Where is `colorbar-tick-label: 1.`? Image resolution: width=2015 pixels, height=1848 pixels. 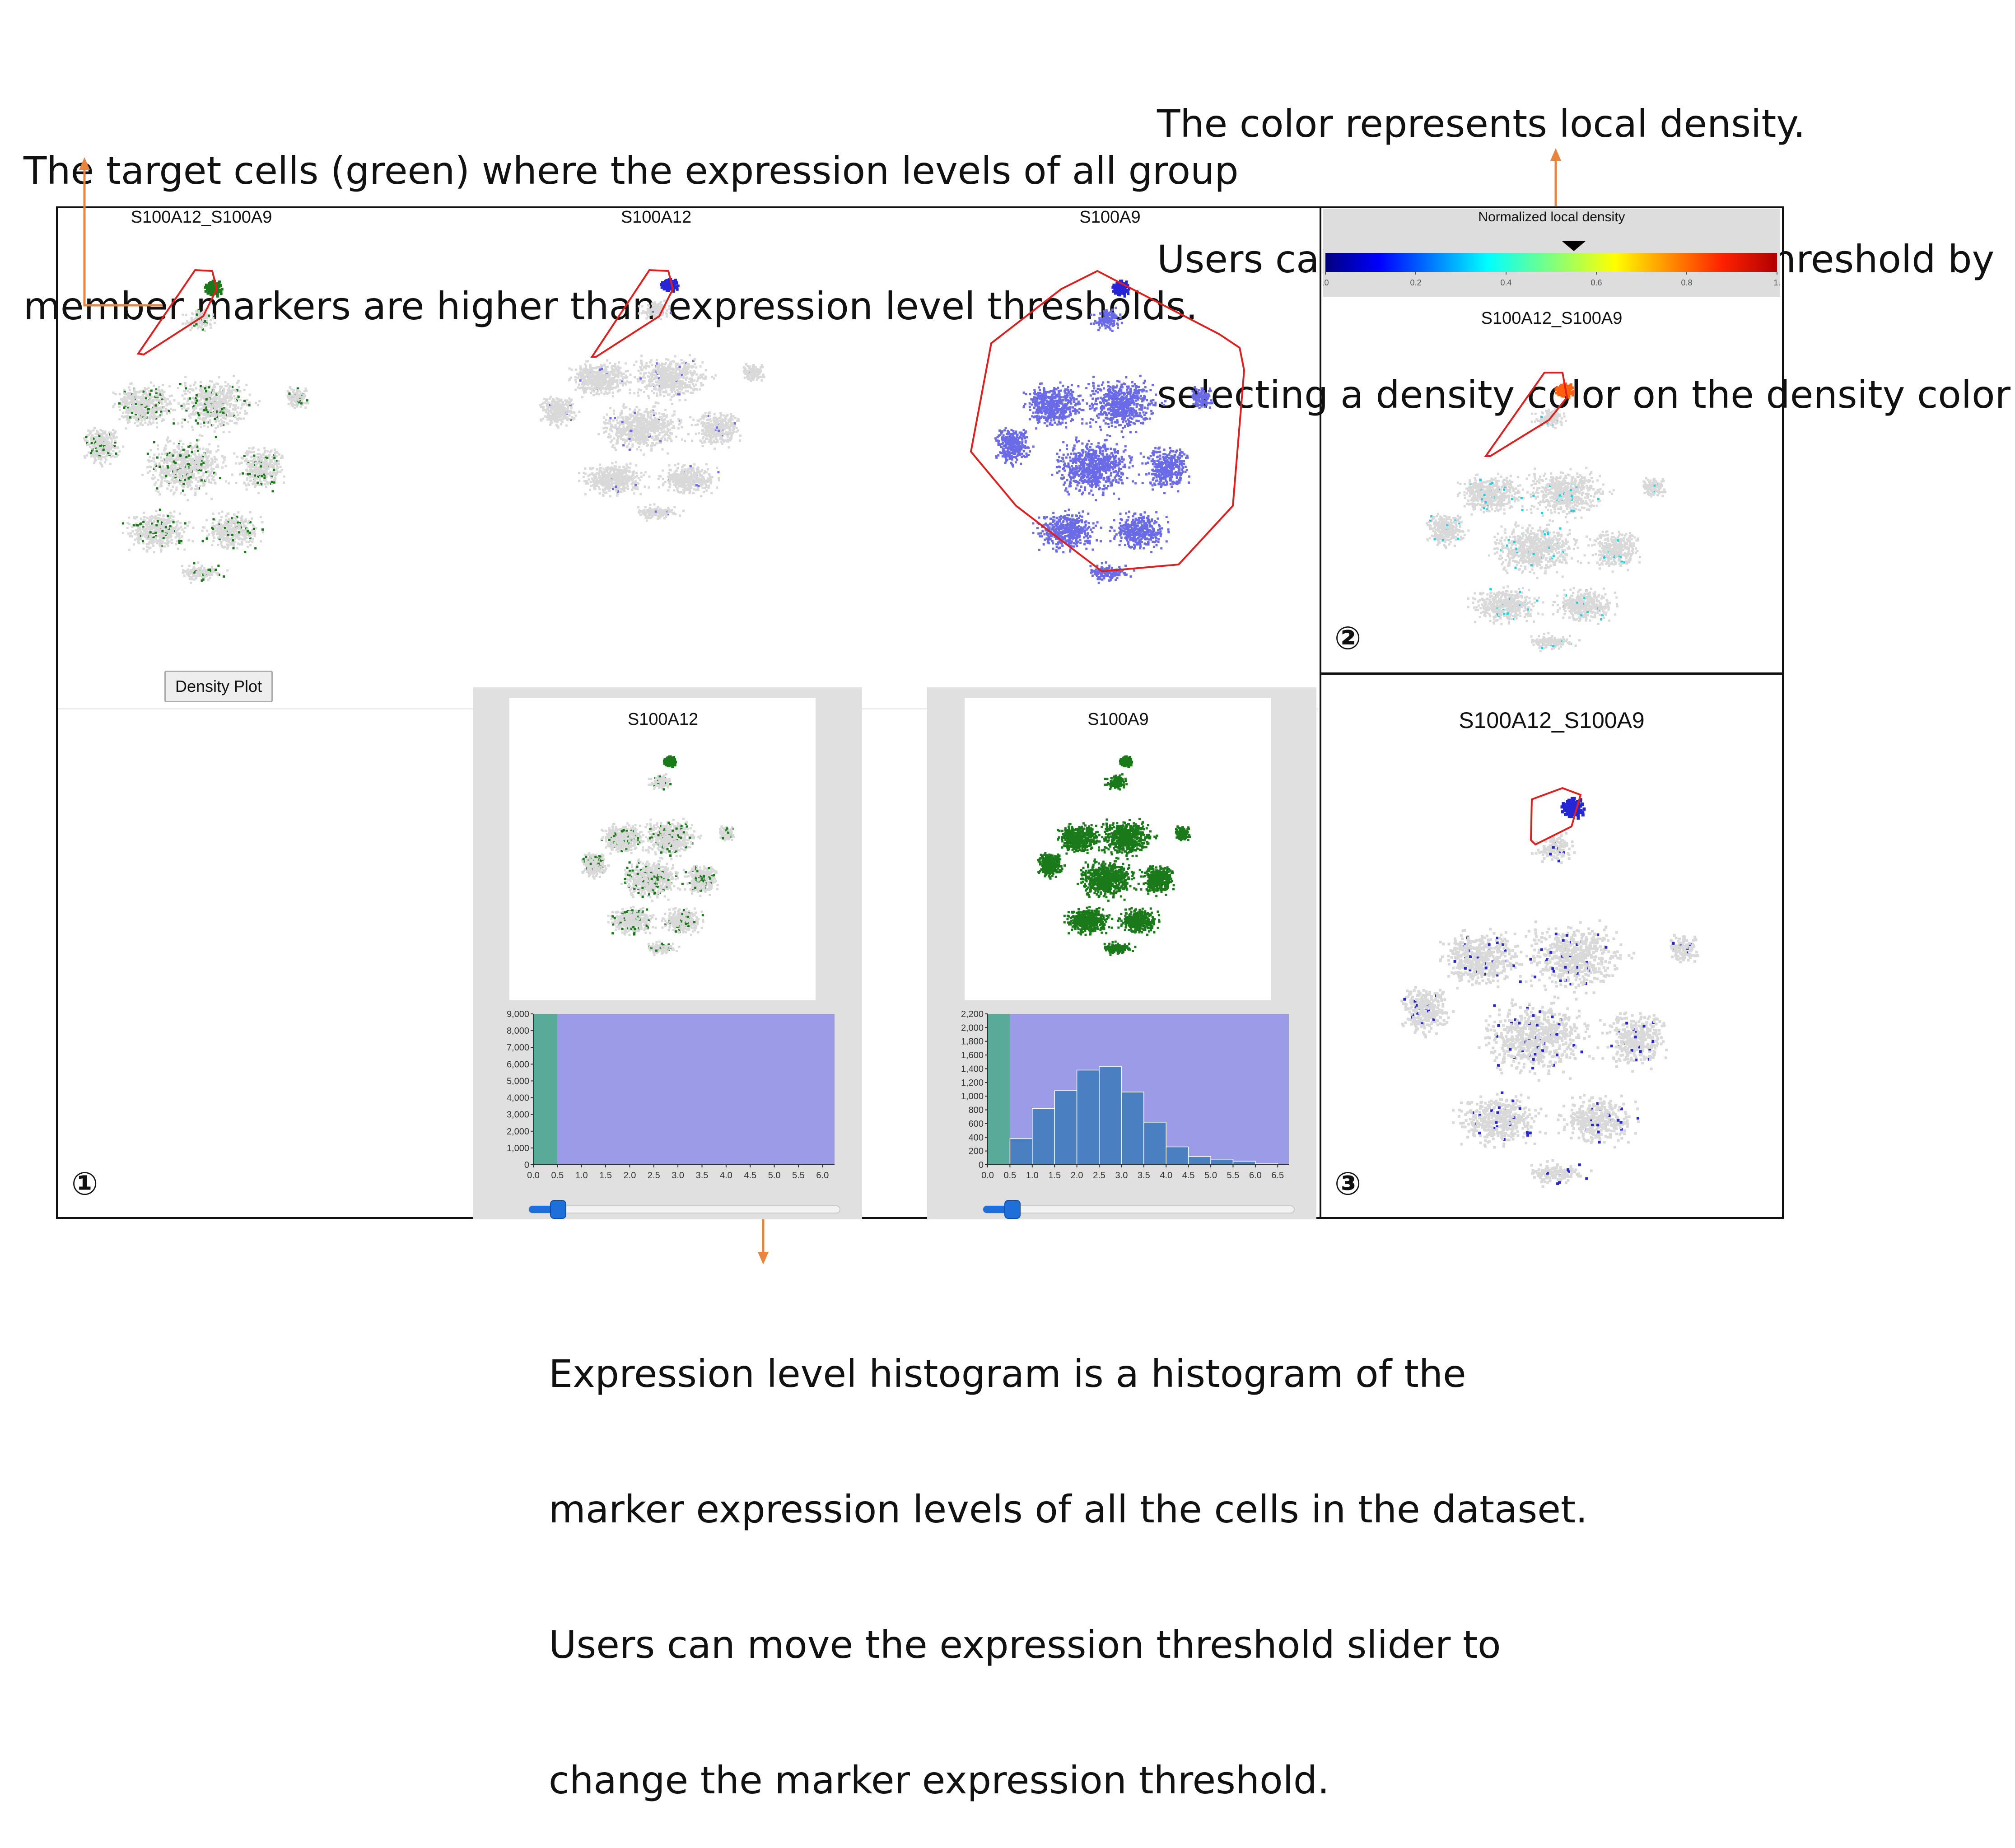 colorbar-tick-label: 1. is located at coordinates (1776, 282).